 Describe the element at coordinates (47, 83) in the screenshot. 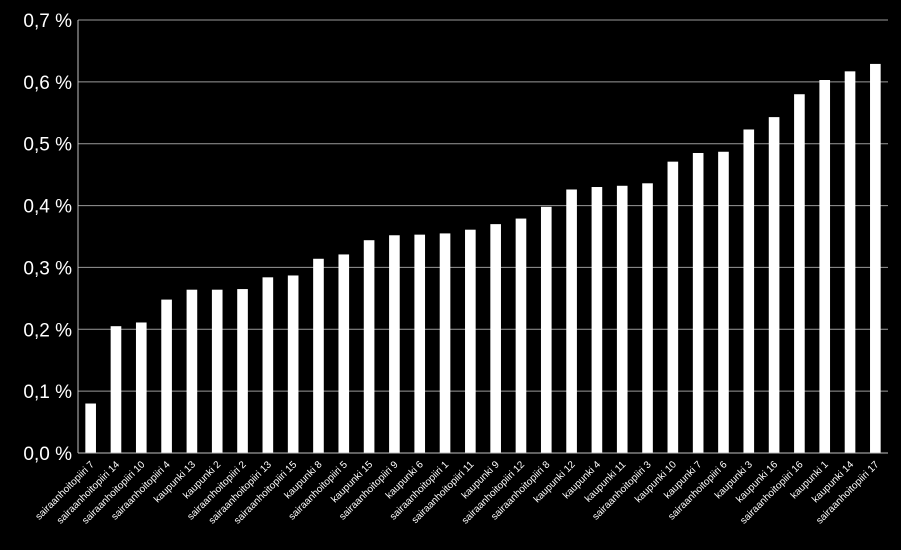

I see `y-tick-label: 0,6 %` at that location.